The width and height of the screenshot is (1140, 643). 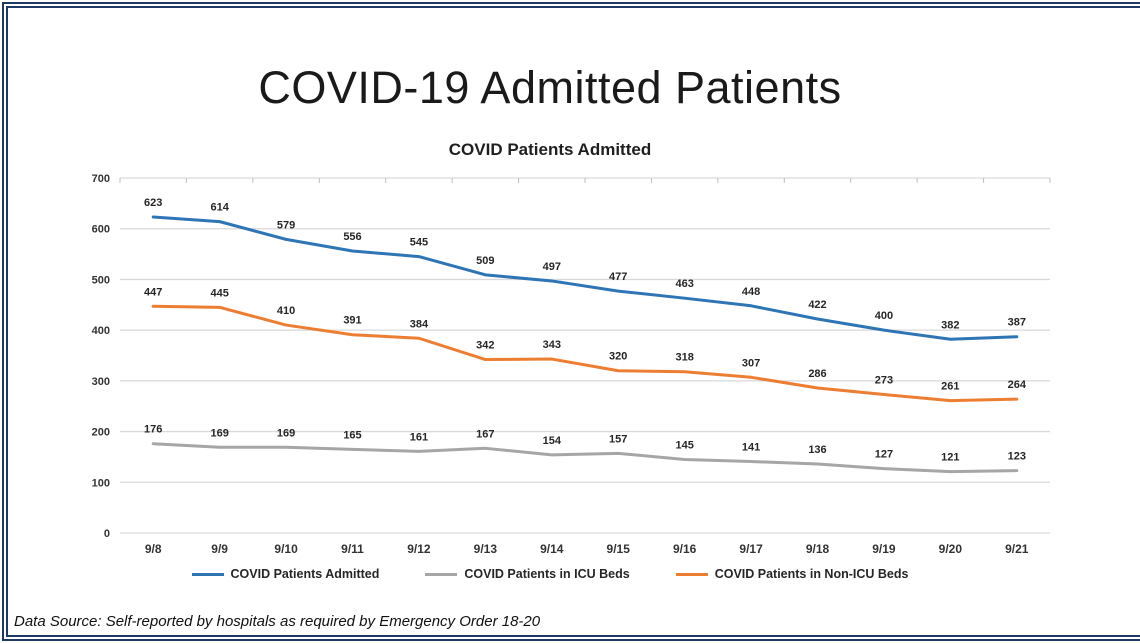 What do you see at coordinates (485, 434) in the screenshot?
I see `data-label: 167` at bounding box center [485, 434].